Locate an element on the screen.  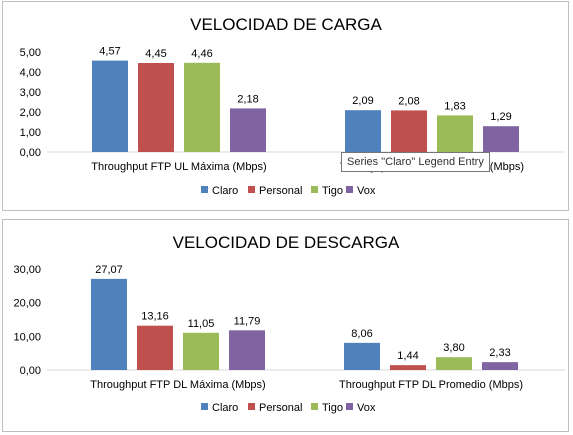
data-label: 2,09 is located at coordinates (362, 101).